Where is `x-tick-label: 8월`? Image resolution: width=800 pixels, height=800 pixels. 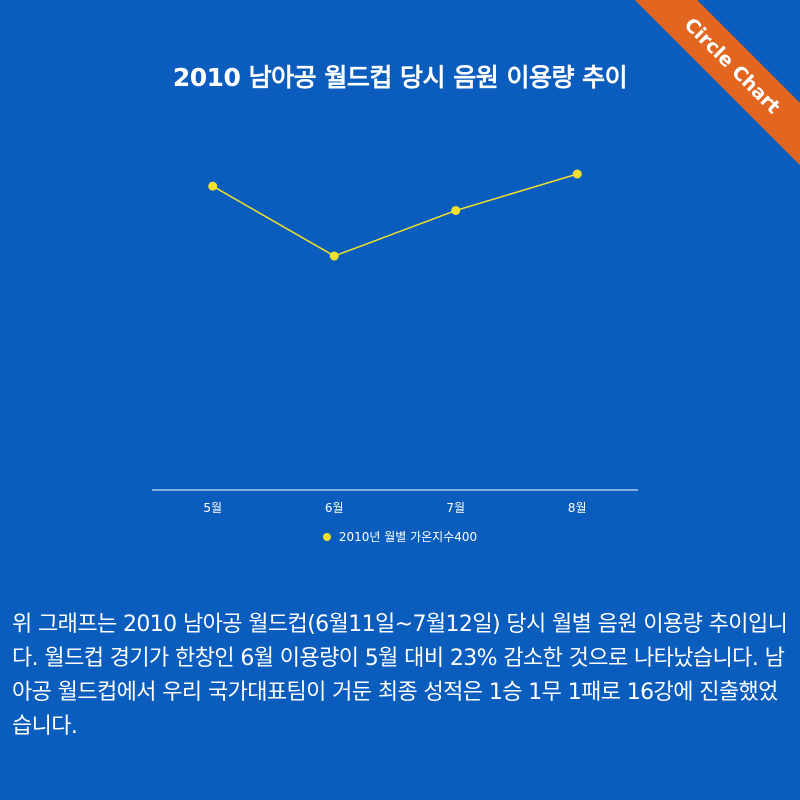 x-tick-label: 8월 is located at coordinates (577, 508).